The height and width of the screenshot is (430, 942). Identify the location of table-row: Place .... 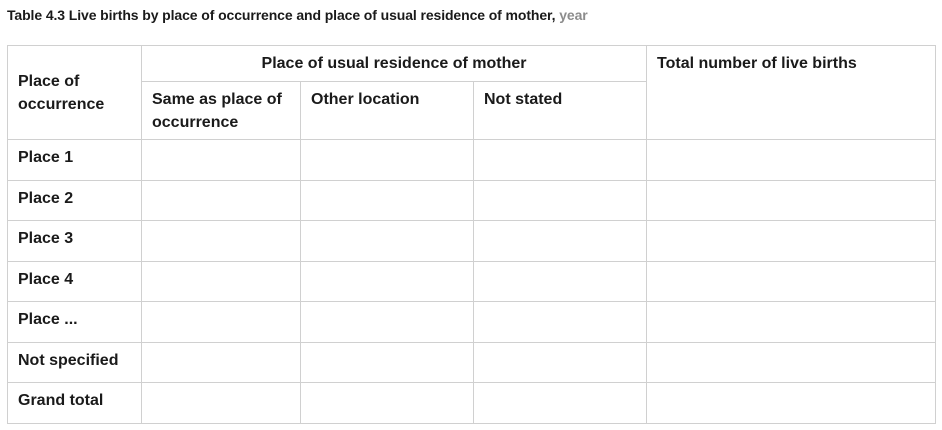
(472, 322).